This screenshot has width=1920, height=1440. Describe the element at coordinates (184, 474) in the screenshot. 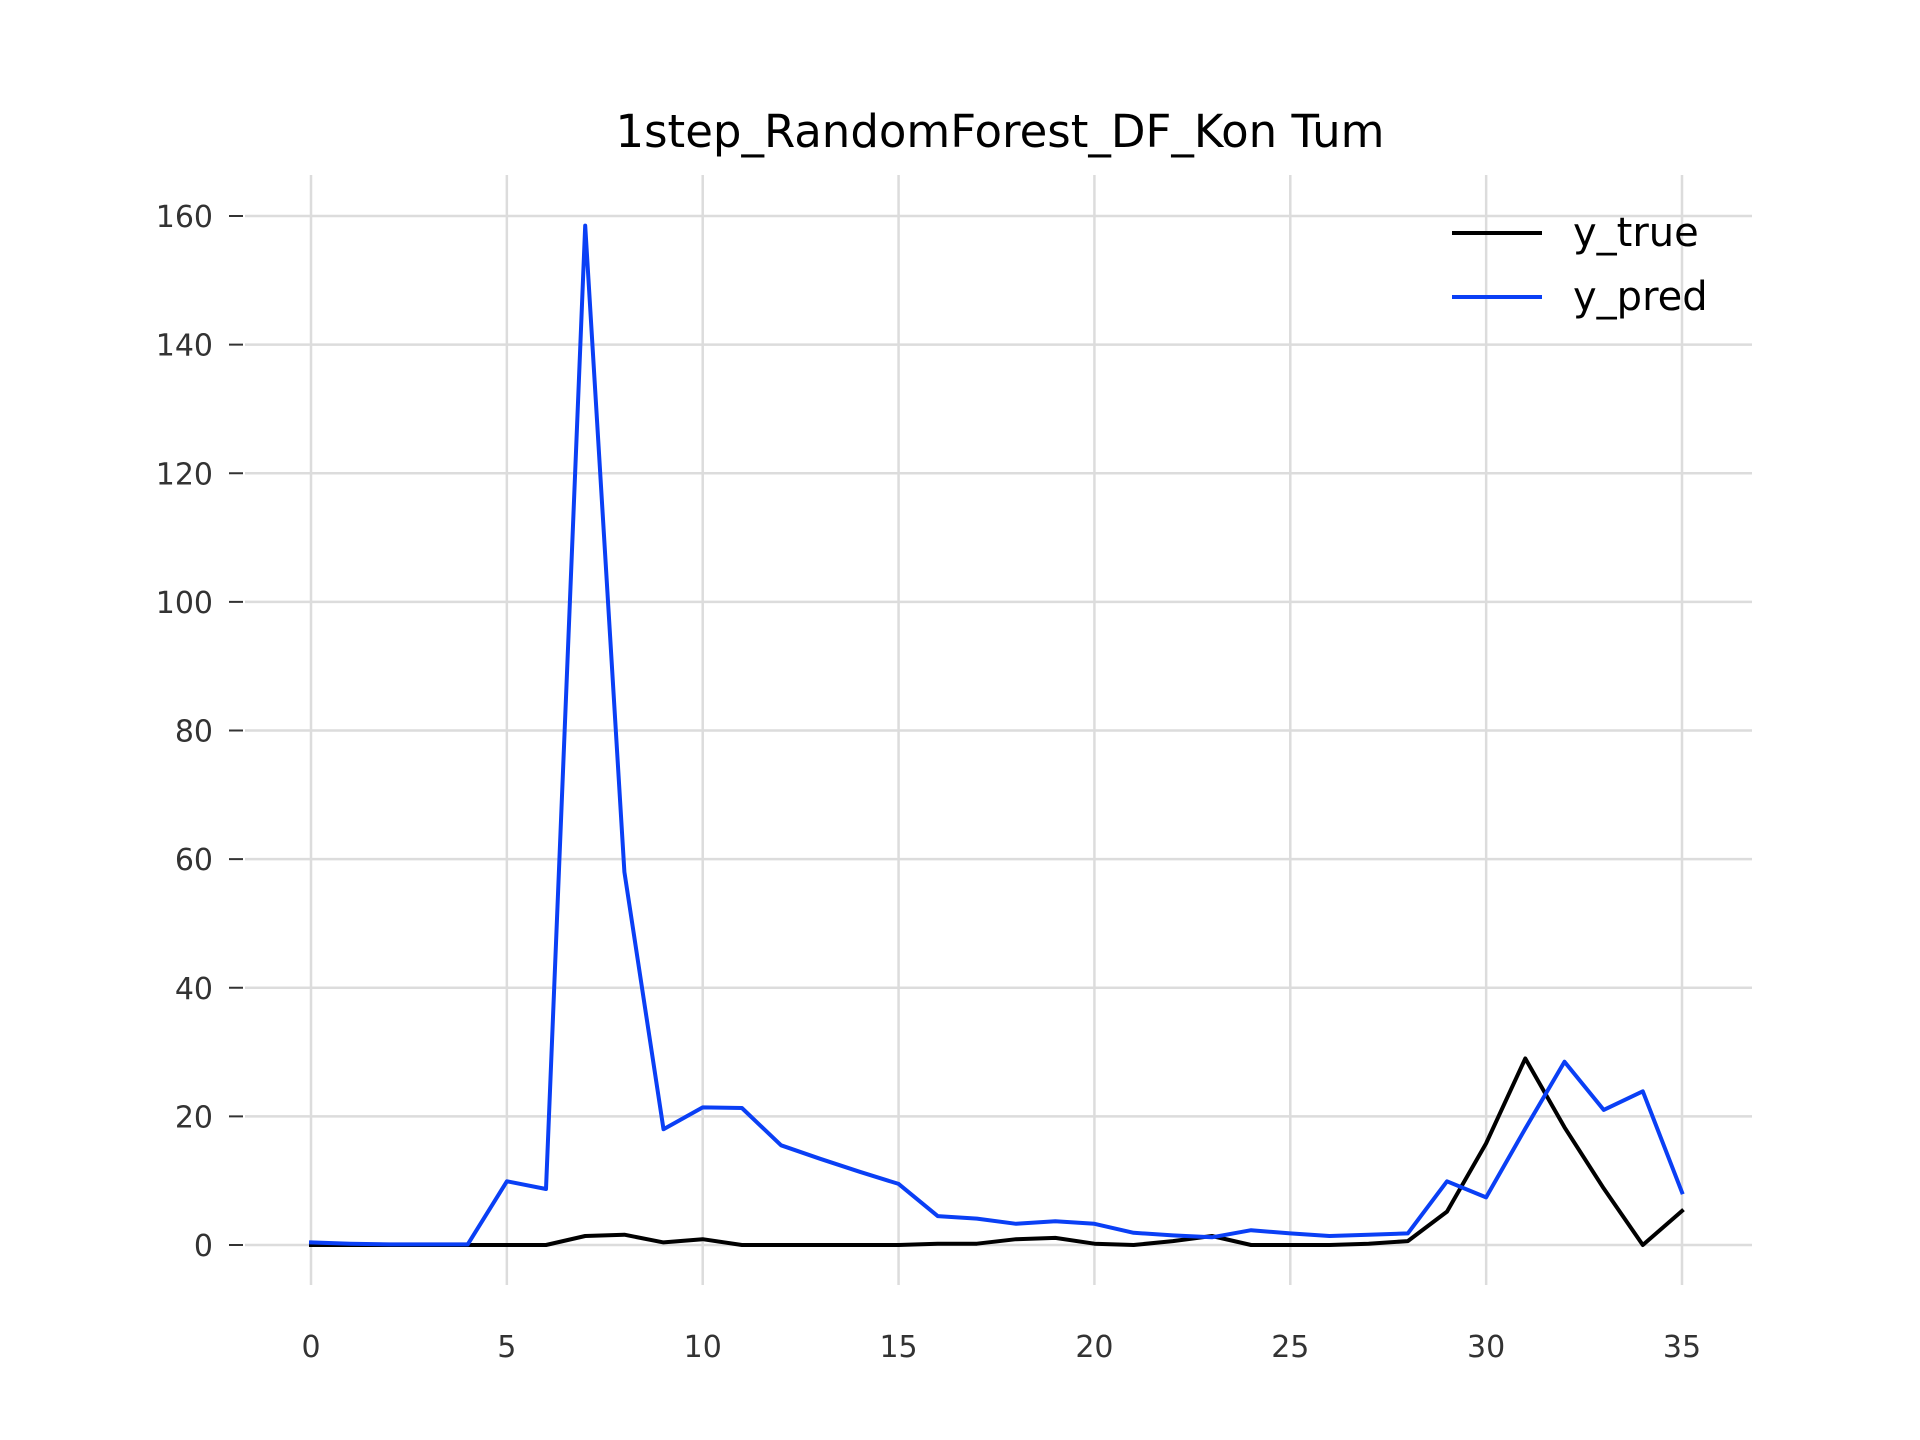

I see `y-tick-label: 120` at that location.